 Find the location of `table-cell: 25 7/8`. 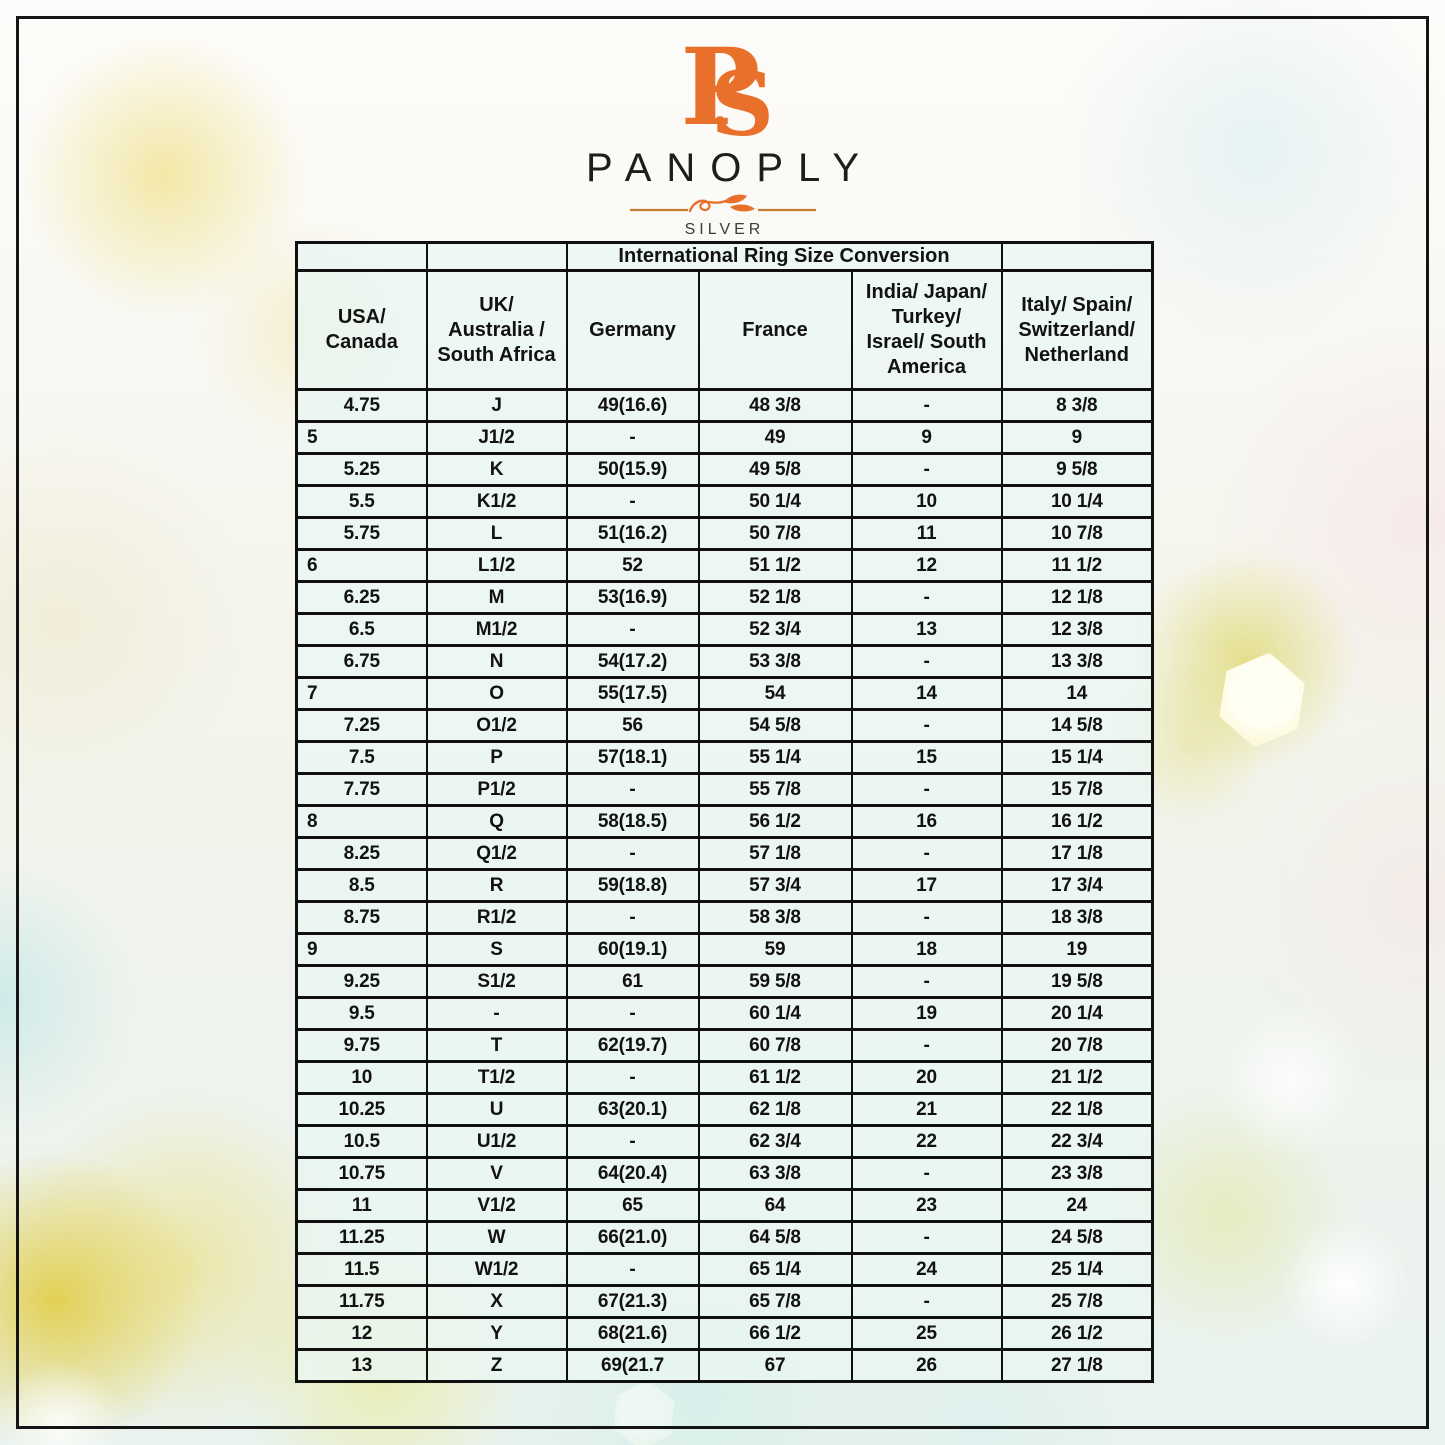

table-cell: 25 7/8 is located at coordinates (1077, 1301).